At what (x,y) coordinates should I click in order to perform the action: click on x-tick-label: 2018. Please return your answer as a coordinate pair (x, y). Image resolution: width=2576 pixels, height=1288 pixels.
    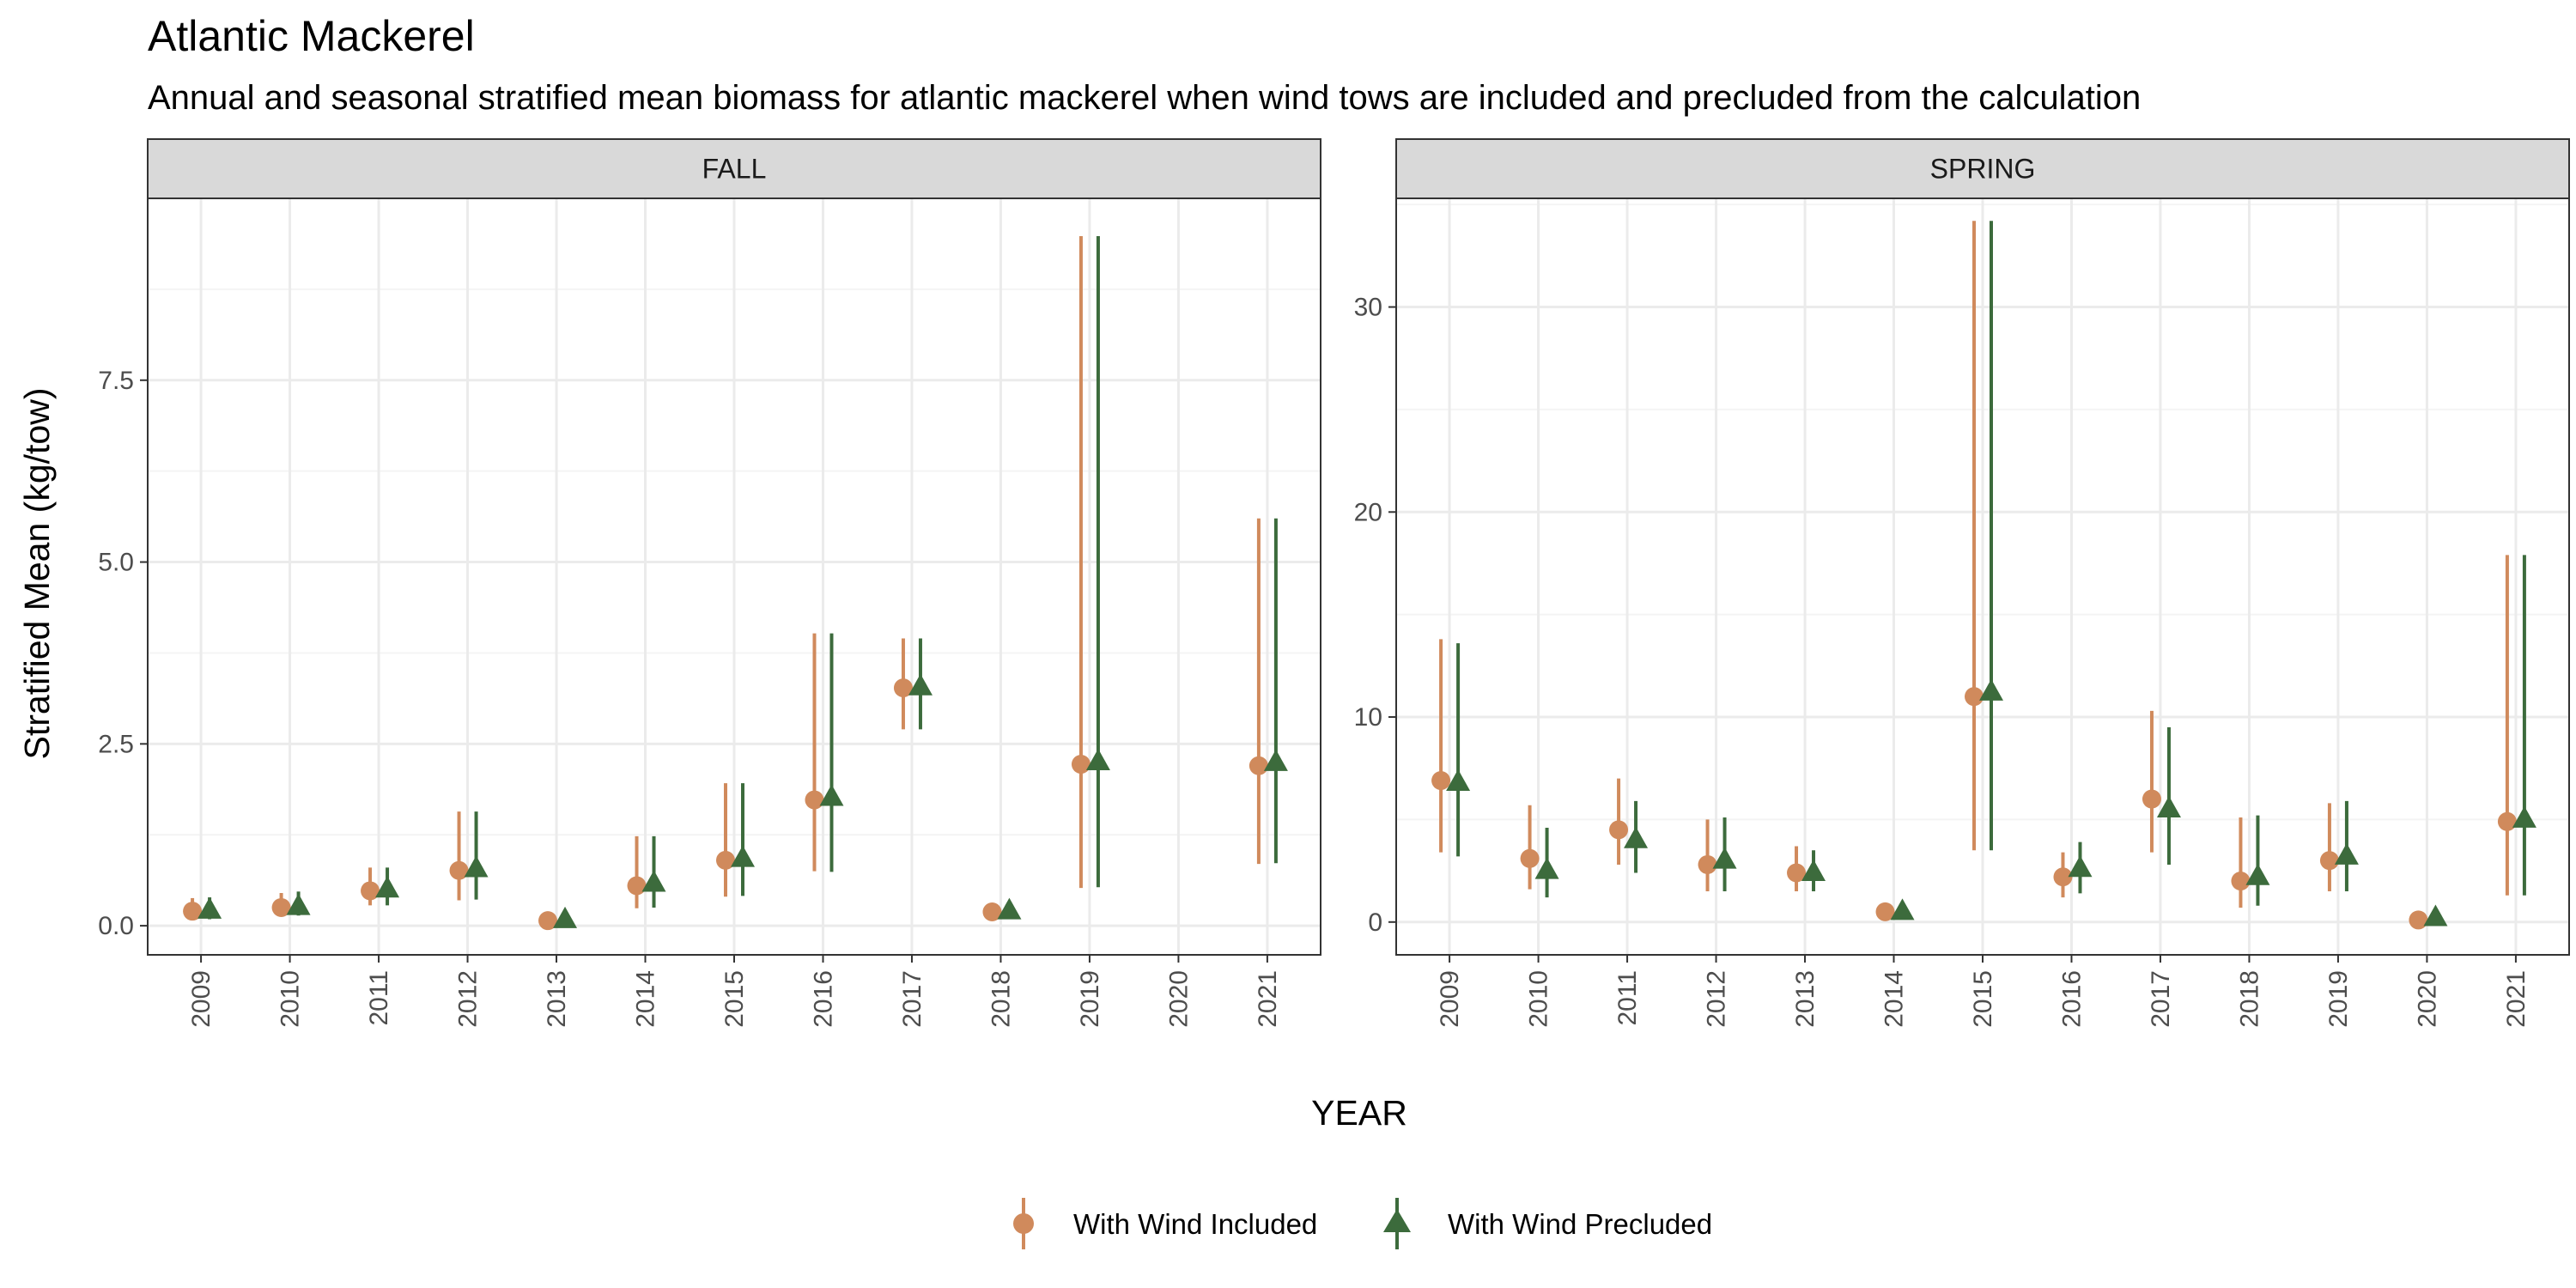
    Looking at the image, I should click on (1001, 999).